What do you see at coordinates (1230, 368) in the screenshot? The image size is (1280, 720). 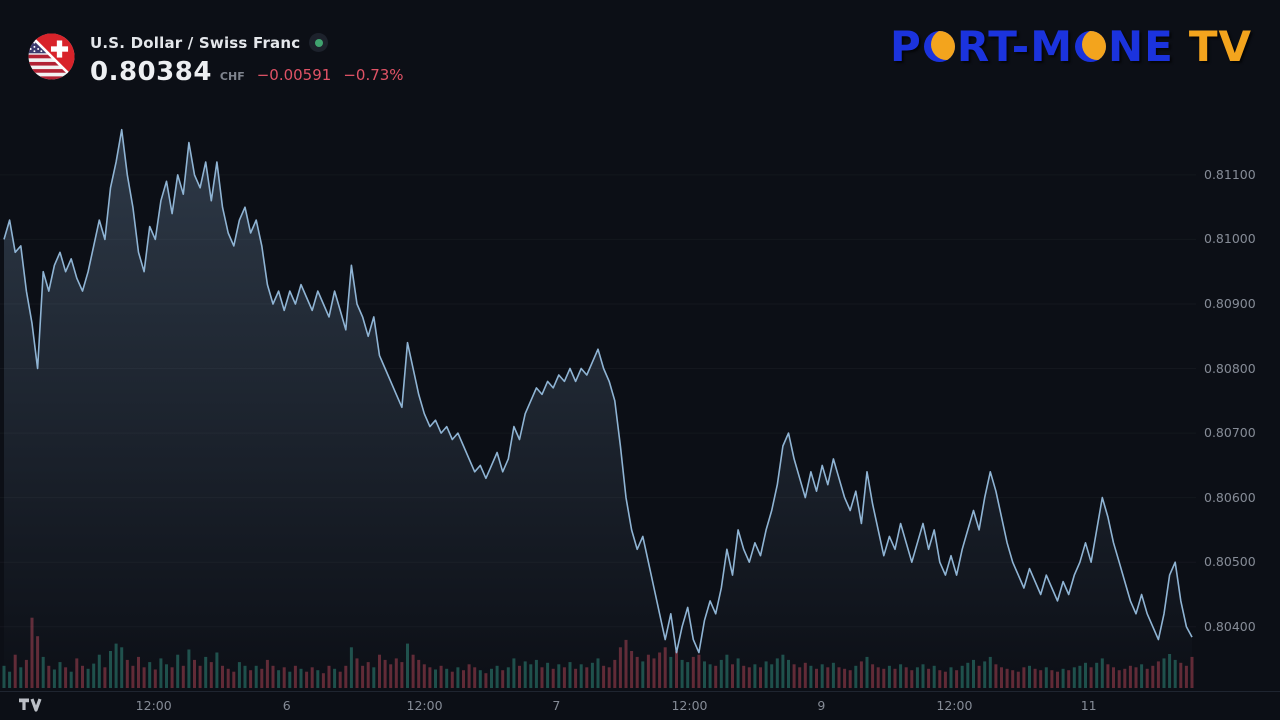 I see `price-axis-label: 0.80800` at bounding box center [1230, 368].